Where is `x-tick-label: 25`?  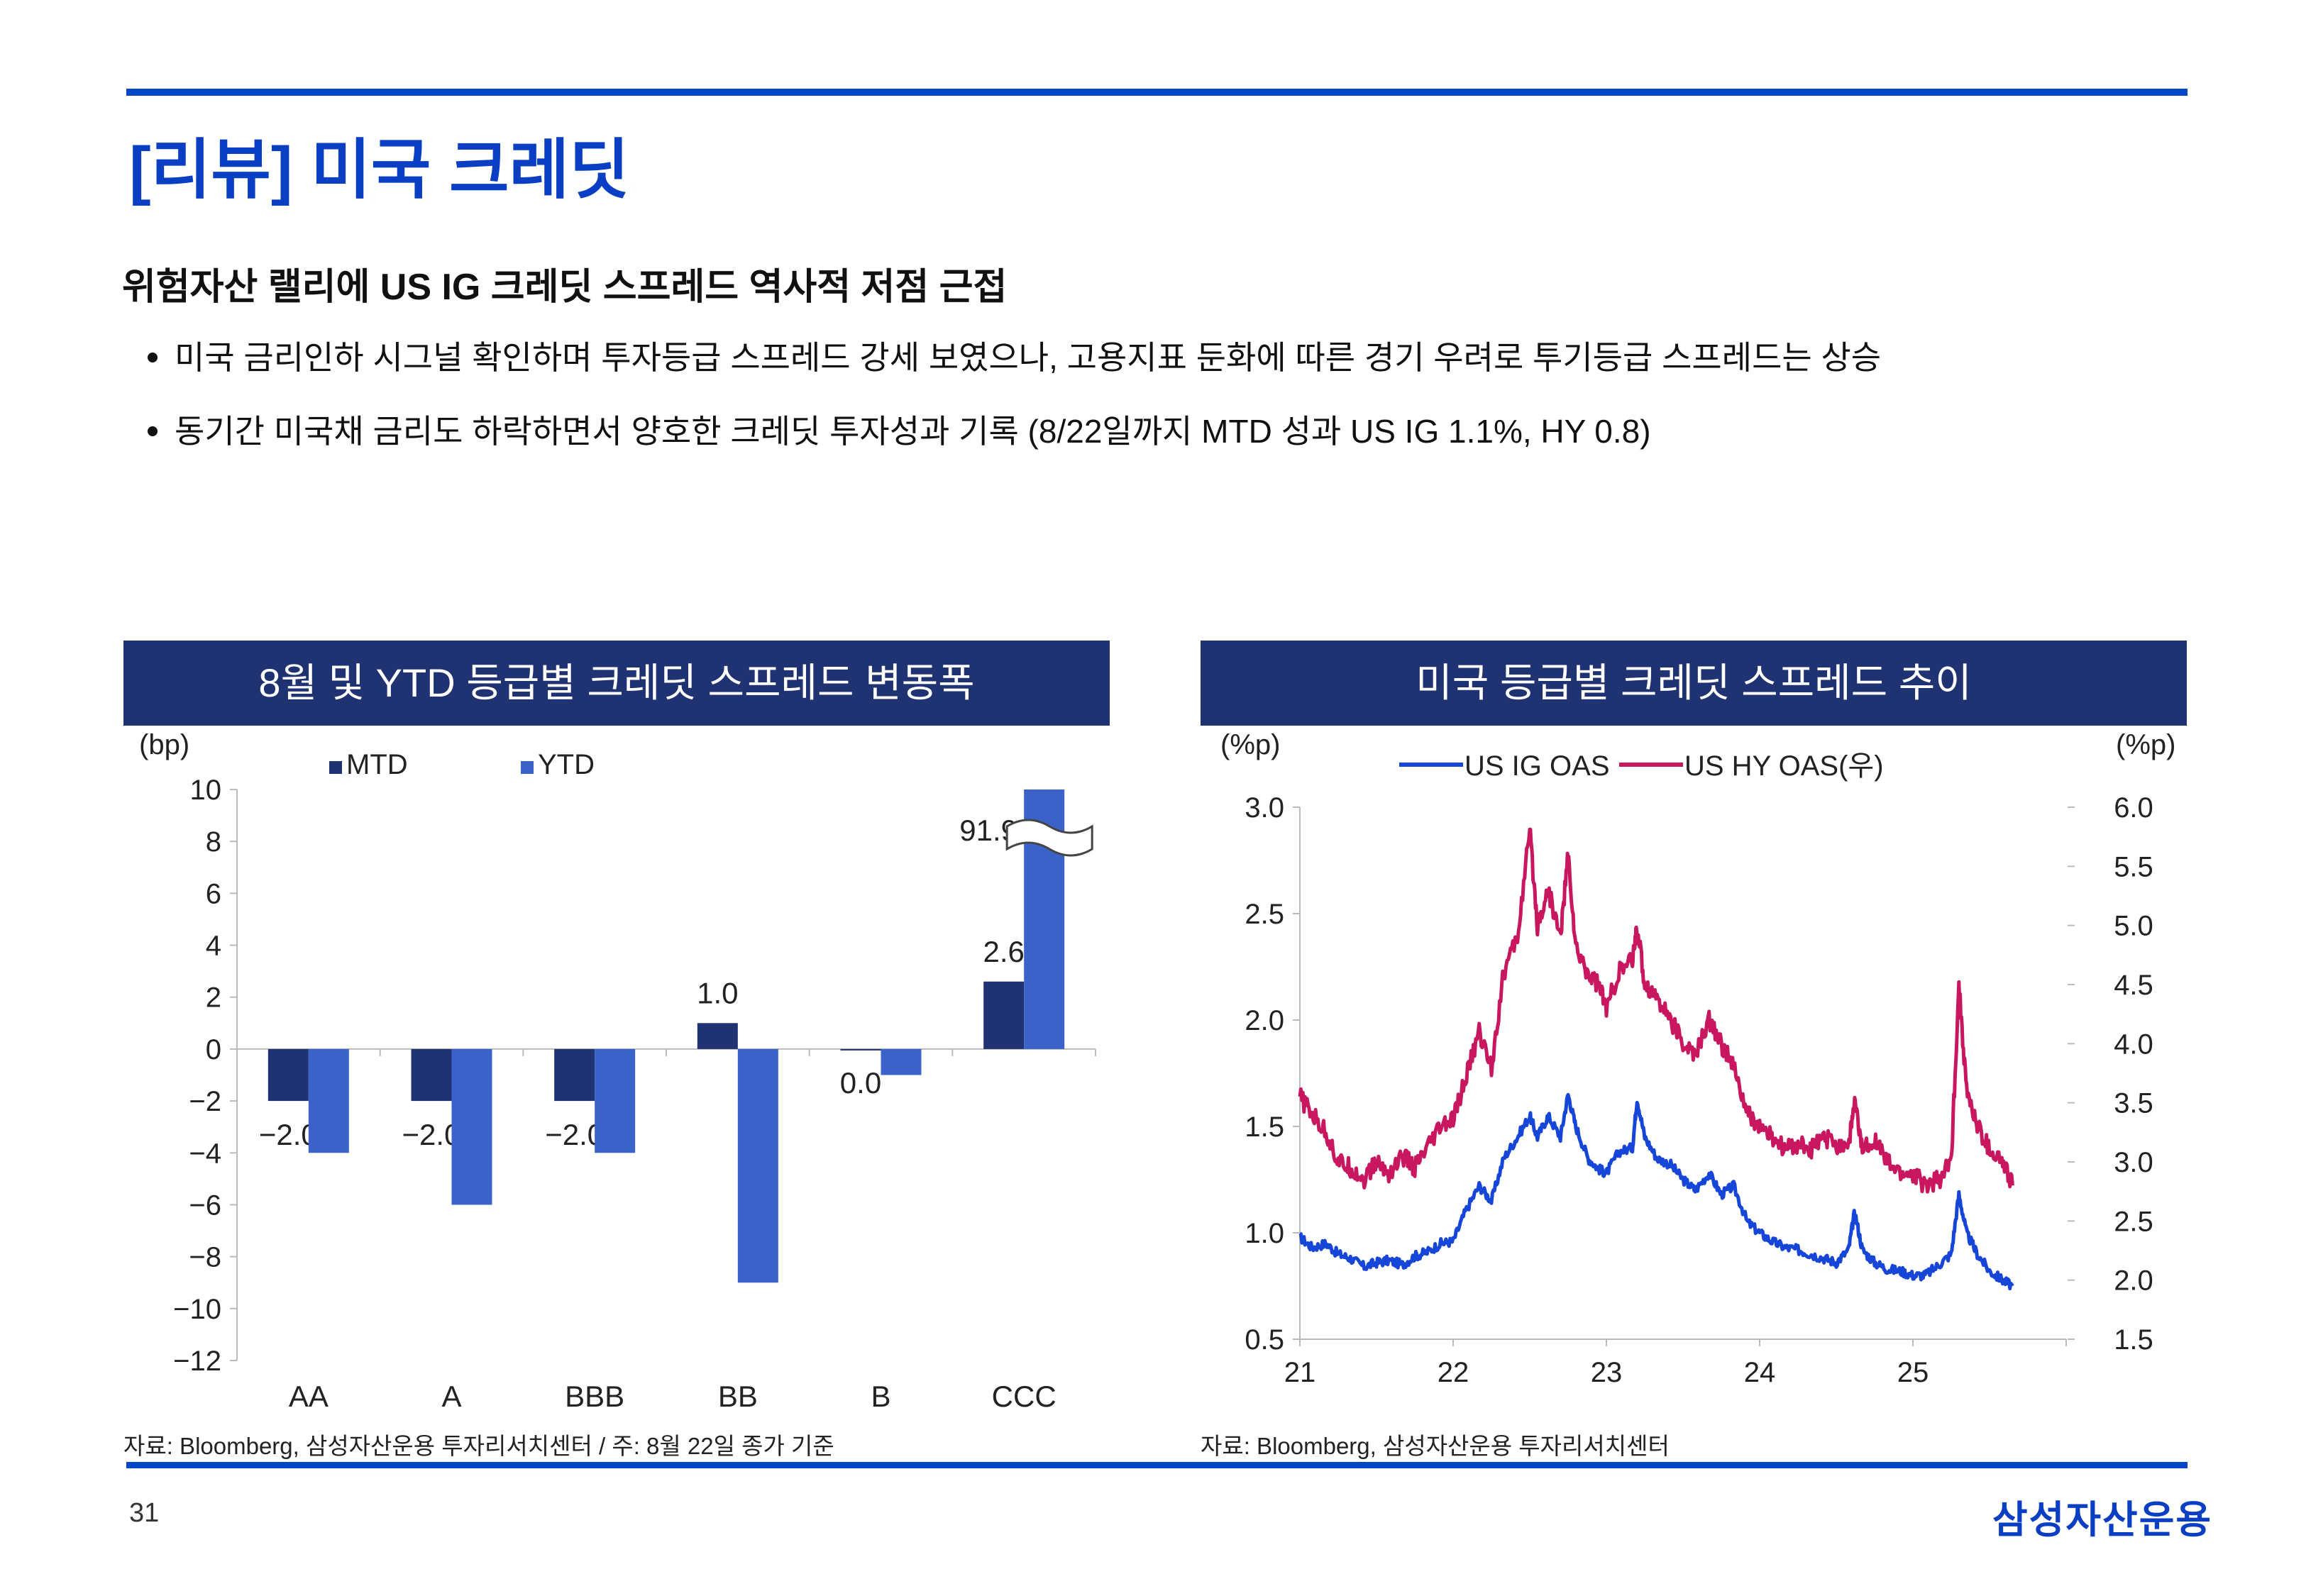 x-tick-label: 25 is located at coordinates (1913, 1373).